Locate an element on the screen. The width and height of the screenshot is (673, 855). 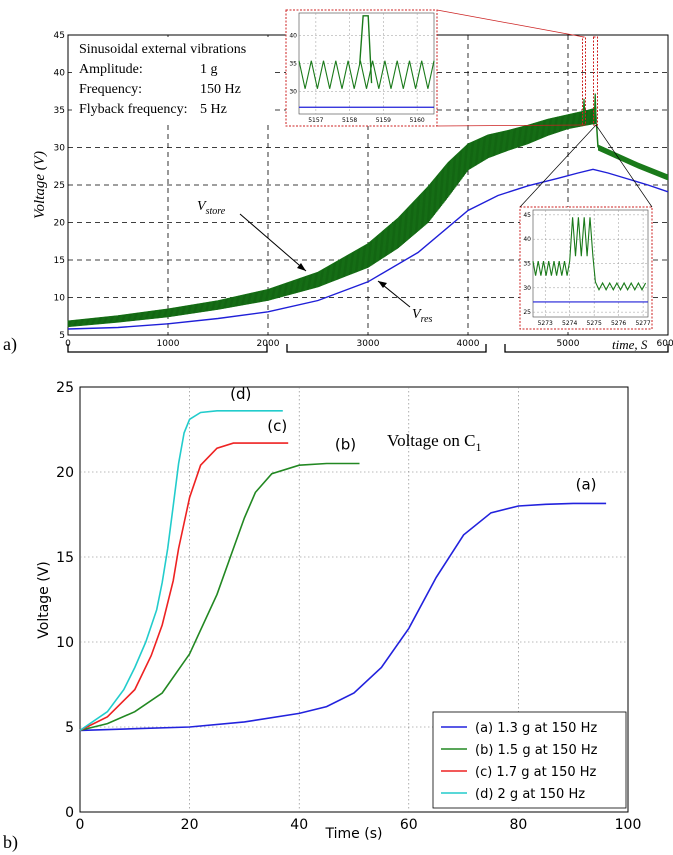
inset-bottom-y-tick: 25 is located at coordinates (527, 312).